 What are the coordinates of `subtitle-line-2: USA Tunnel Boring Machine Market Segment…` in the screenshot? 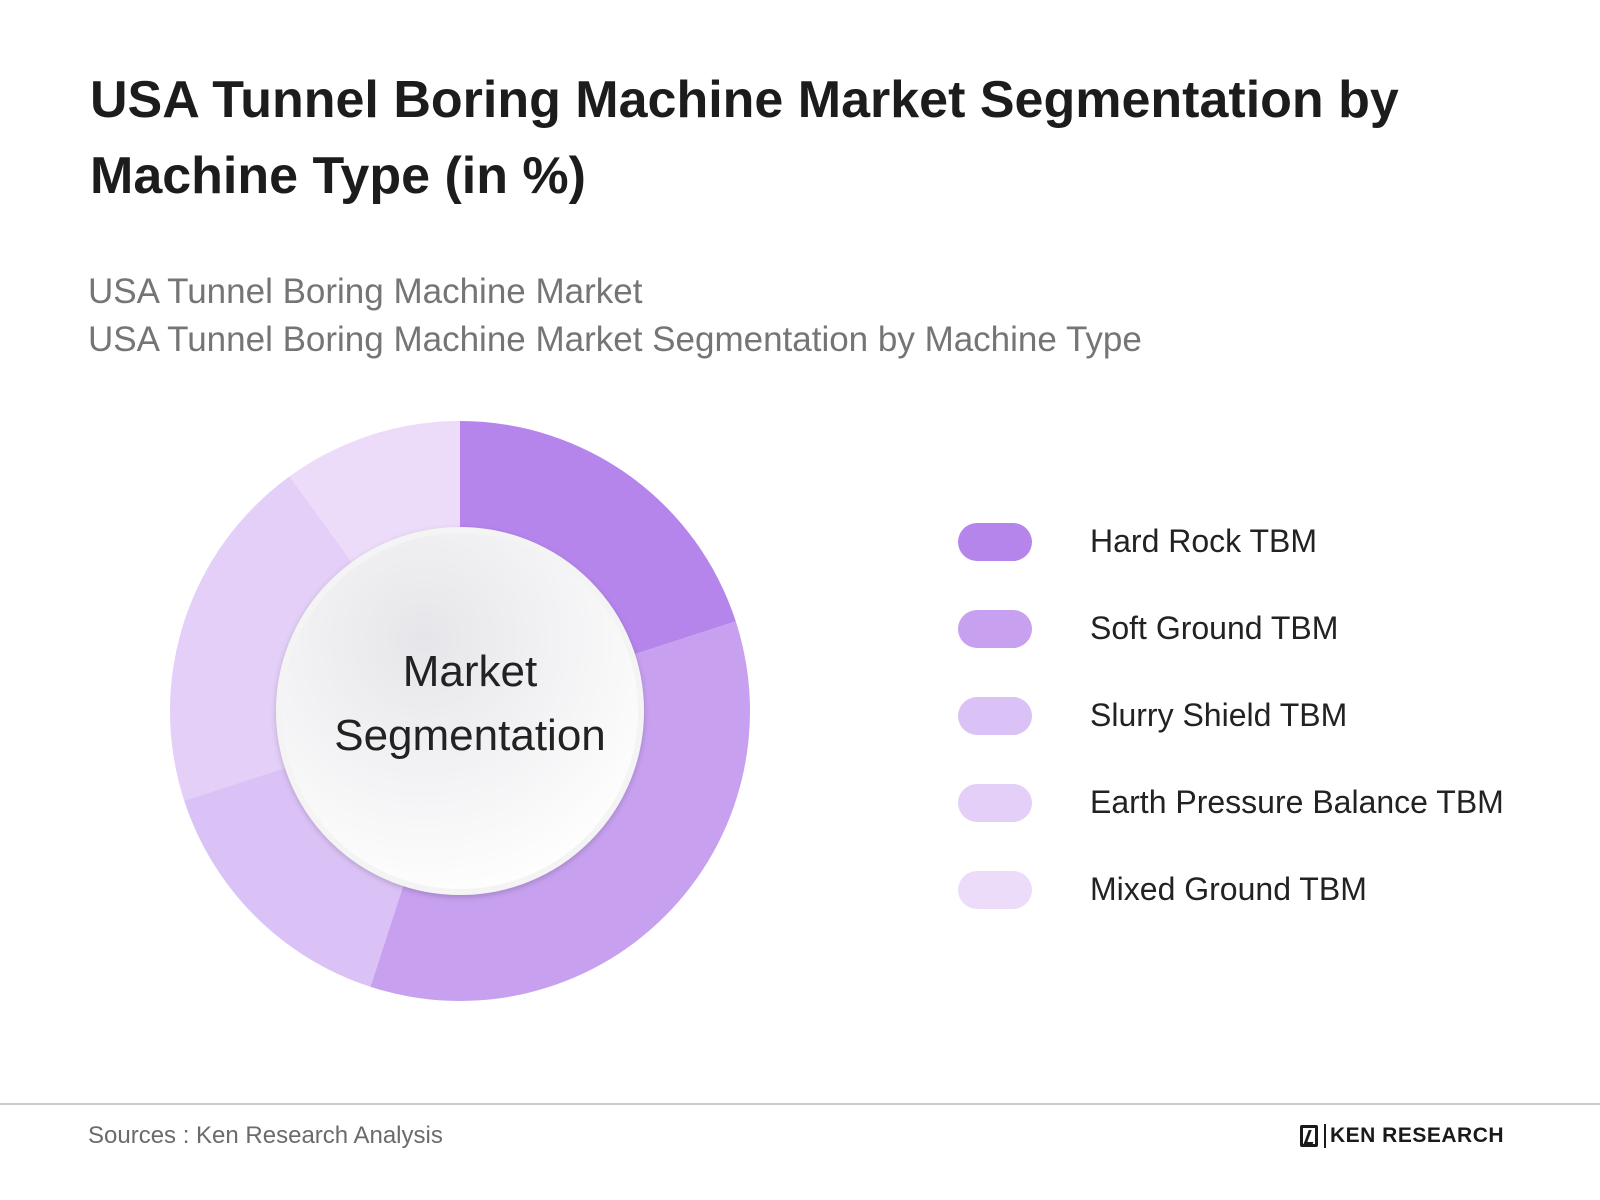 It's located at (615, 339).